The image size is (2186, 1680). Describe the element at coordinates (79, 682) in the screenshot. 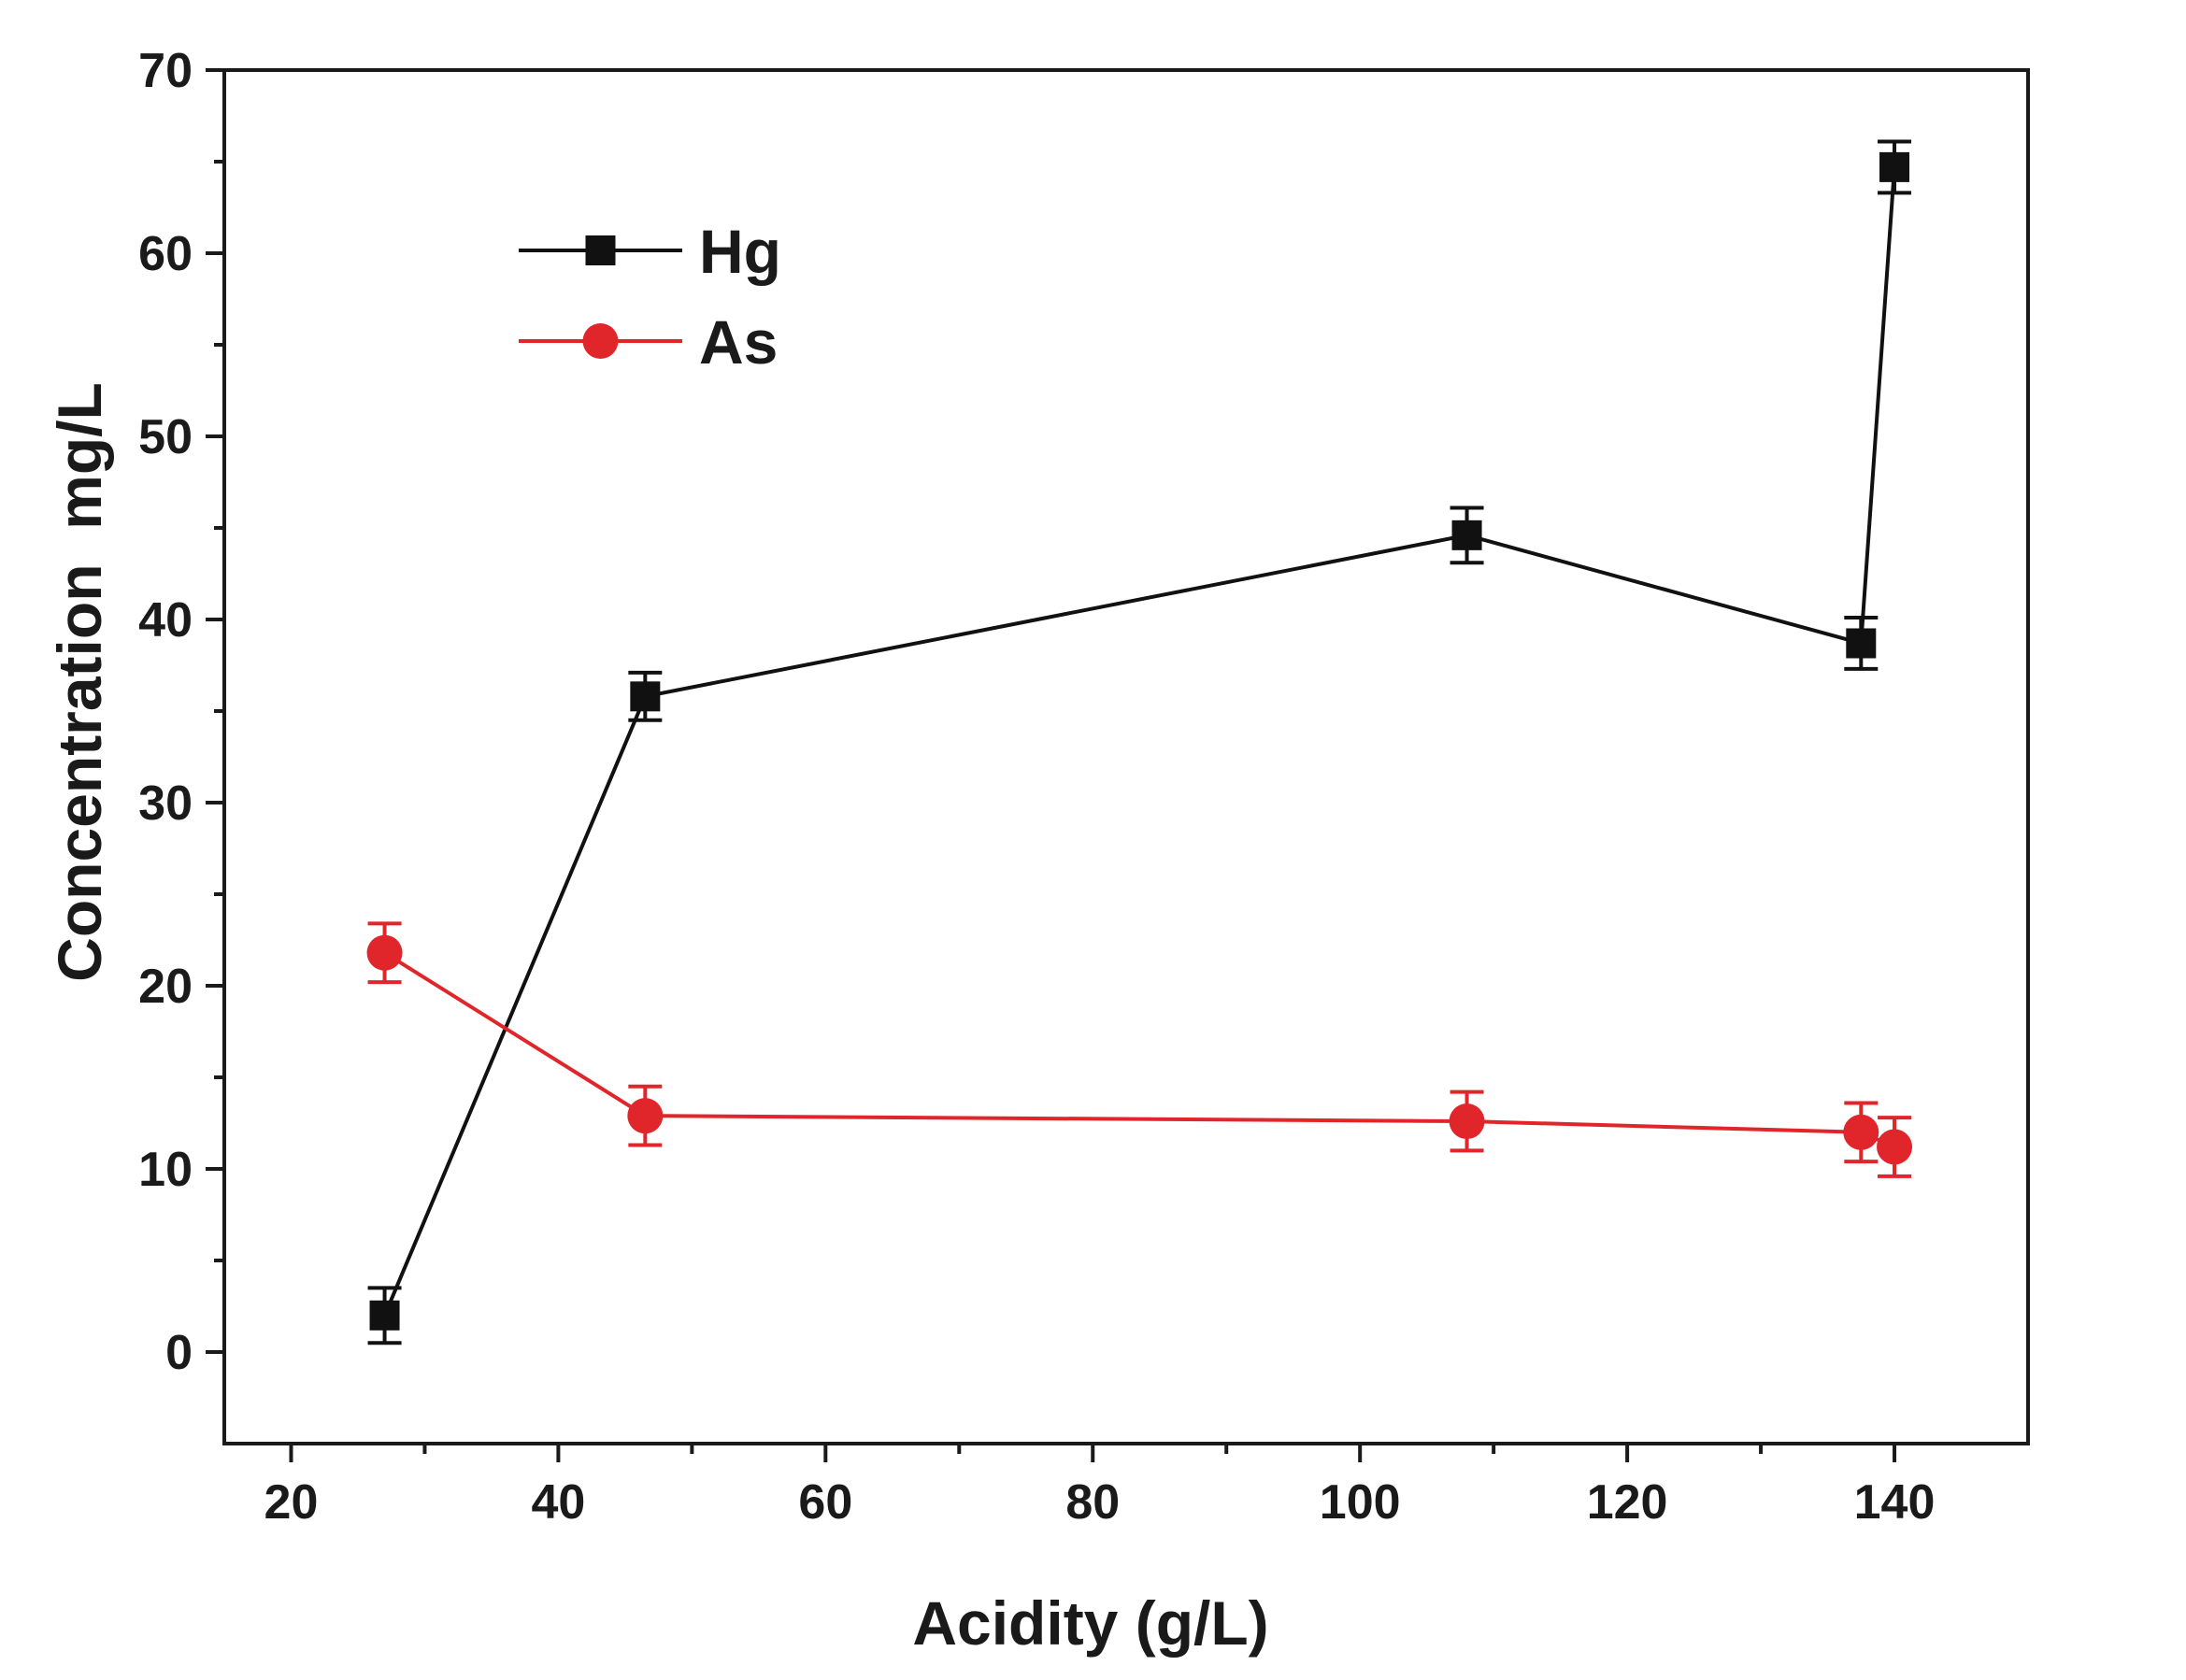

I see `y-axis-title: Concentration mg/L` at that location.